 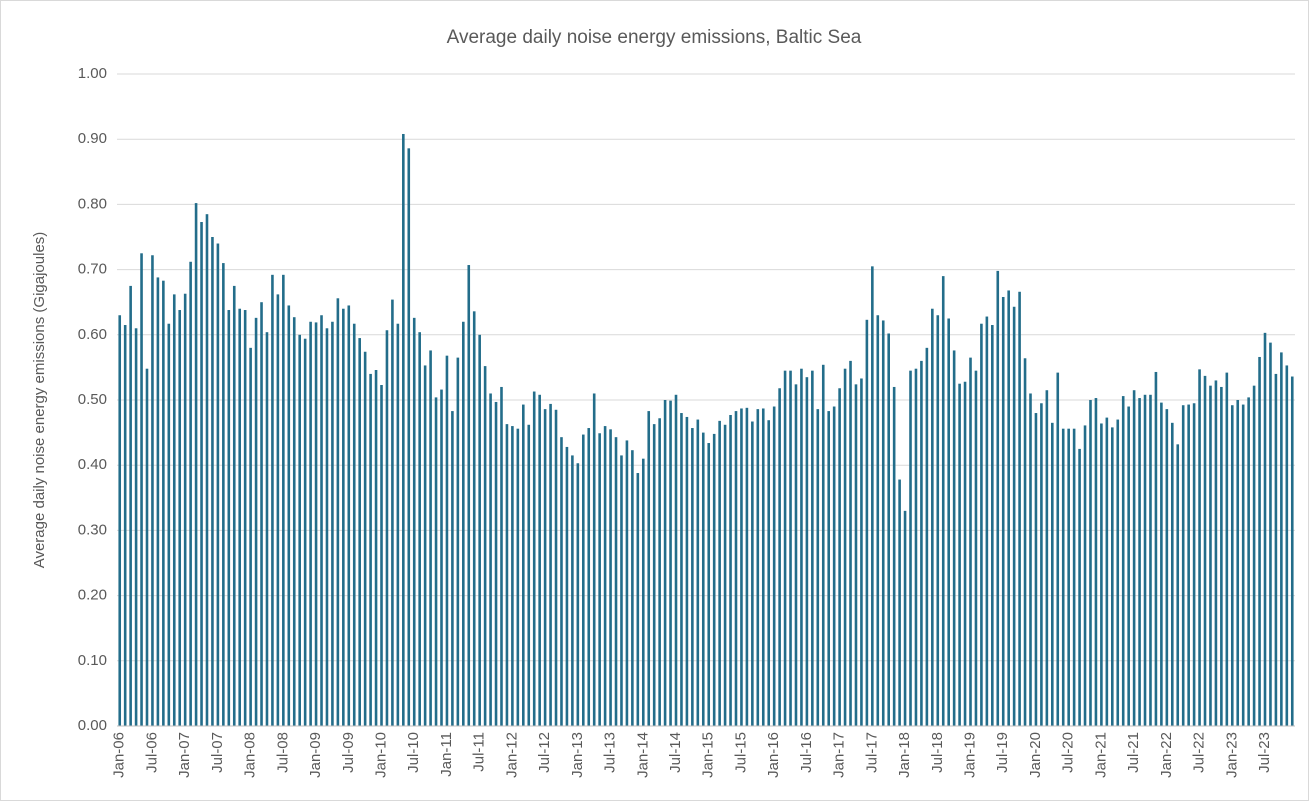 What do you see at coordinates (446, 754) in the screenshot?
I see `x-tick-label: Jan-11` at bounding box center [446, 754].